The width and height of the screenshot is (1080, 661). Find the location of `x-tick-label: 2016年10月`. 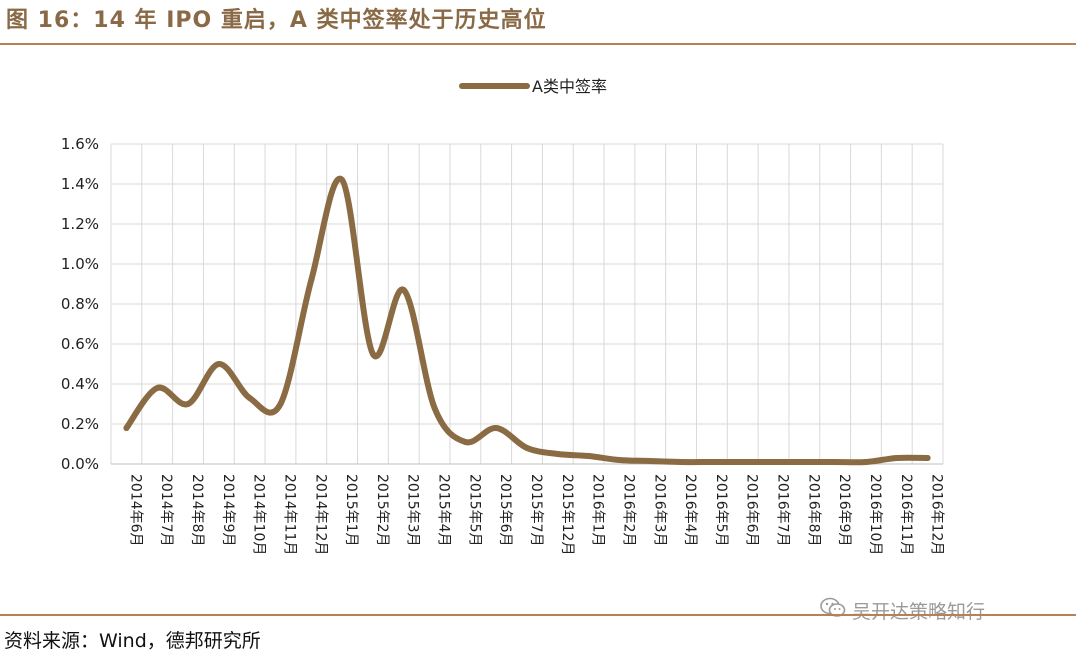

x-tick-label: 2016年10月 is located at coordinates (875, 514).